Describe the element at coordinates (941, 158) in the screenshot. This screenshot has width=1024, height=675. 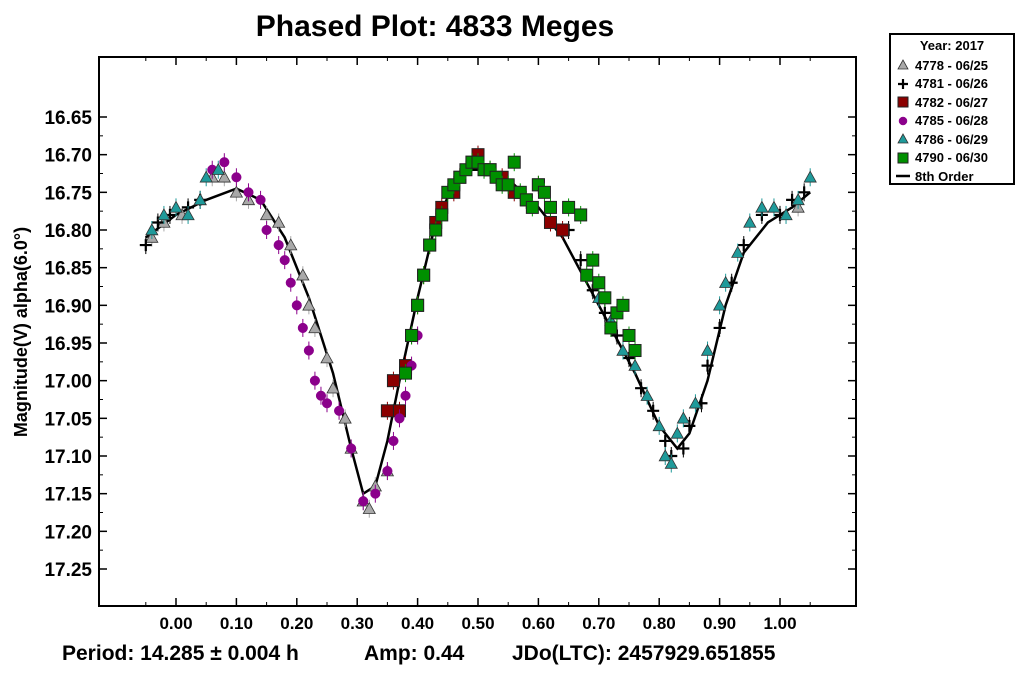
I see `legend-item: 4790 - 06/30` at that location.